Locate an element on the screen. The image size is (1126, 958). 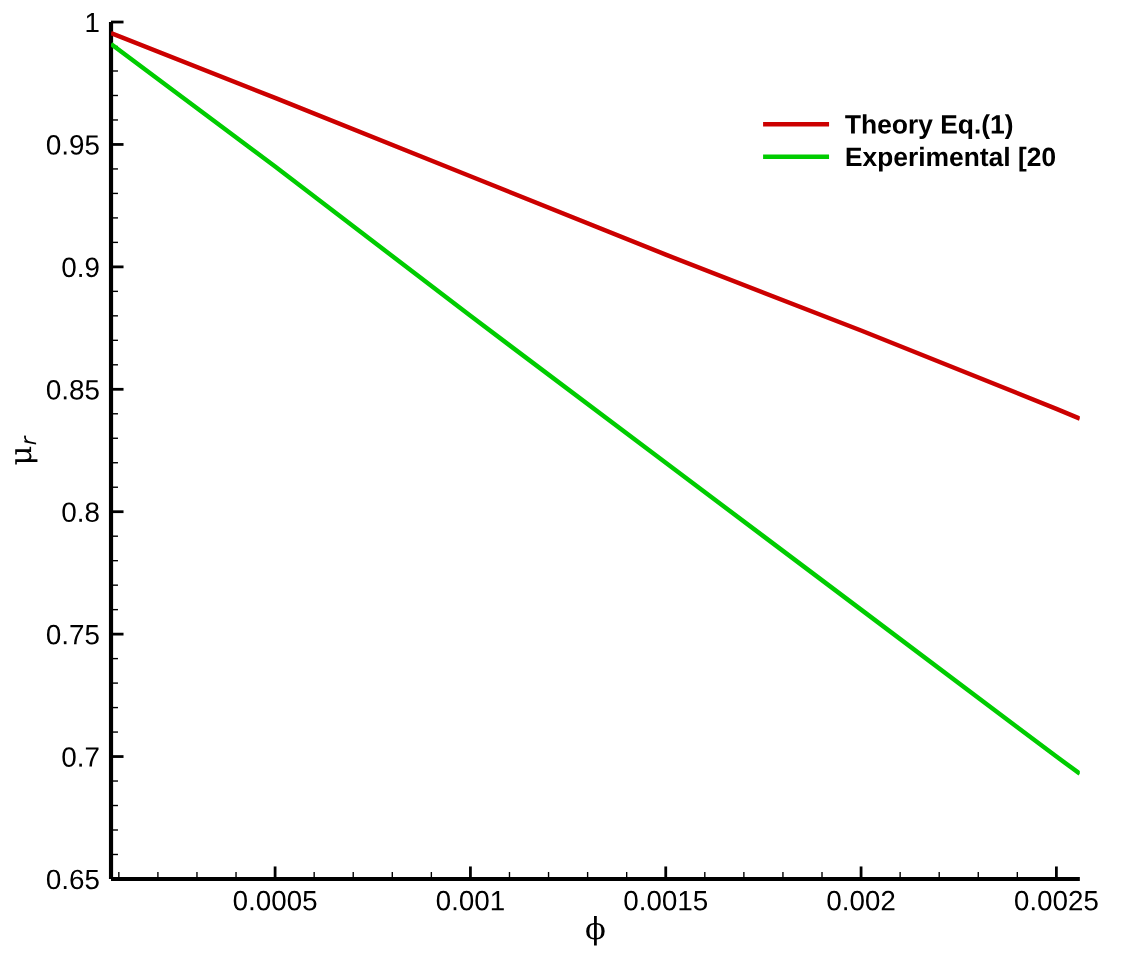
y-tick-label: 0.9 is located at coordinates (80, 267).